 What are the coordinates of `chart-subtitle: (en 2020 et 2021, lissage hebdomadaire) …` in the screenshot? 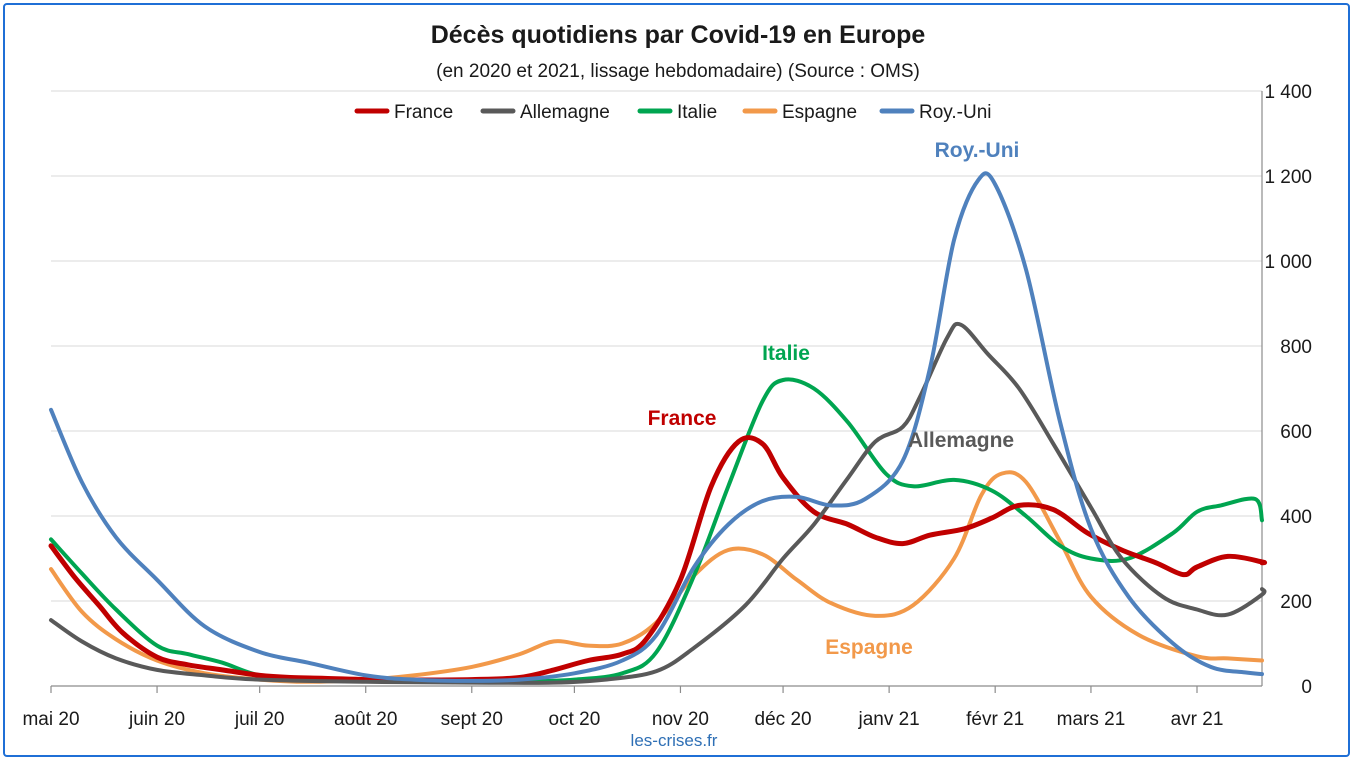 It's located at (678, 71).